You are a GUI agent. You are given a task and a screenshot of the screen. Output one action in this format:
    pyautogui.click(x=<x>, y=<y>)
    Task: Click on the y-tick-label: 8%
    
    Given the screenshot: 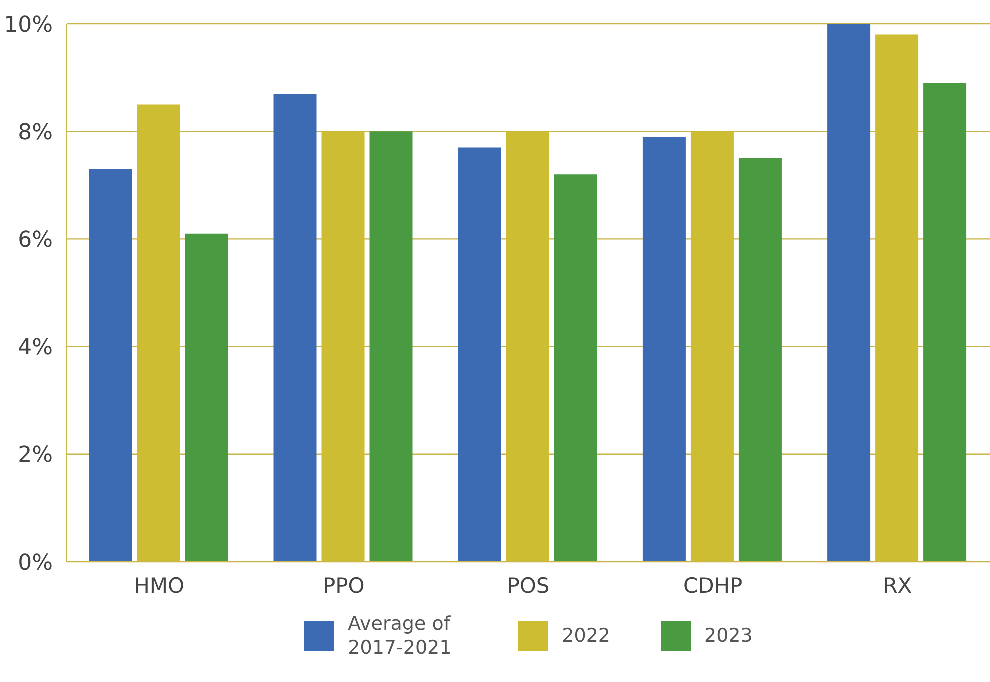 What is the action you would take?
    pyautogui.click(x=35, y=133)
    